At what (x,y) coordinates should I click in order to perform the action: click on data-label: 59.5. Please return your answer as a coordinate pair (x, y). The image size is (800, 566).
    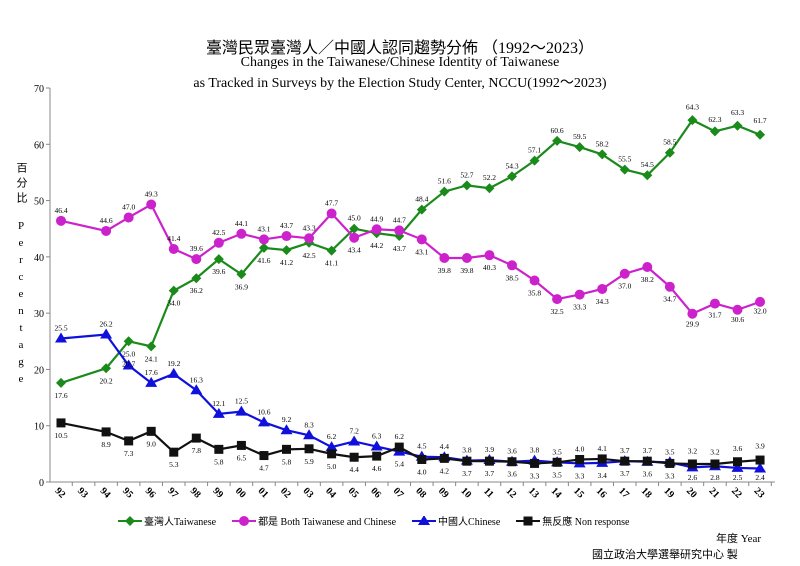
    Looking at the image, I should click on (579, 136).